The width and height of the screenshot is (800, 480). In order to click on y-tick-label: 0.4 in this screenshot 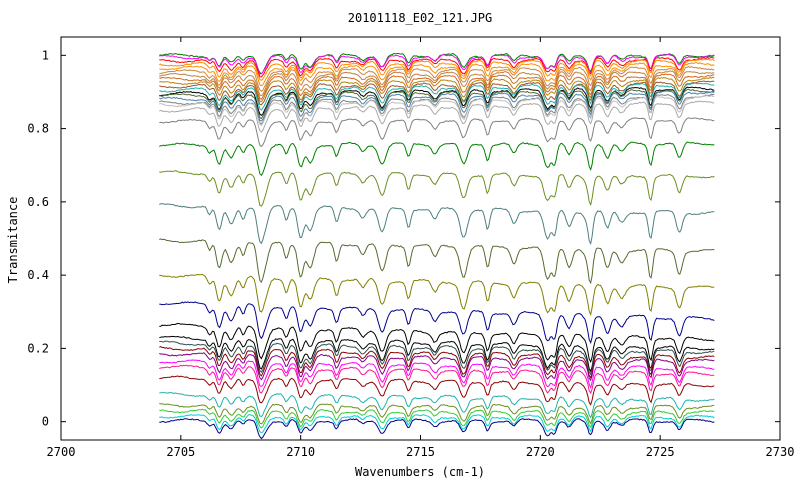, I will do `click(38, 275)`.